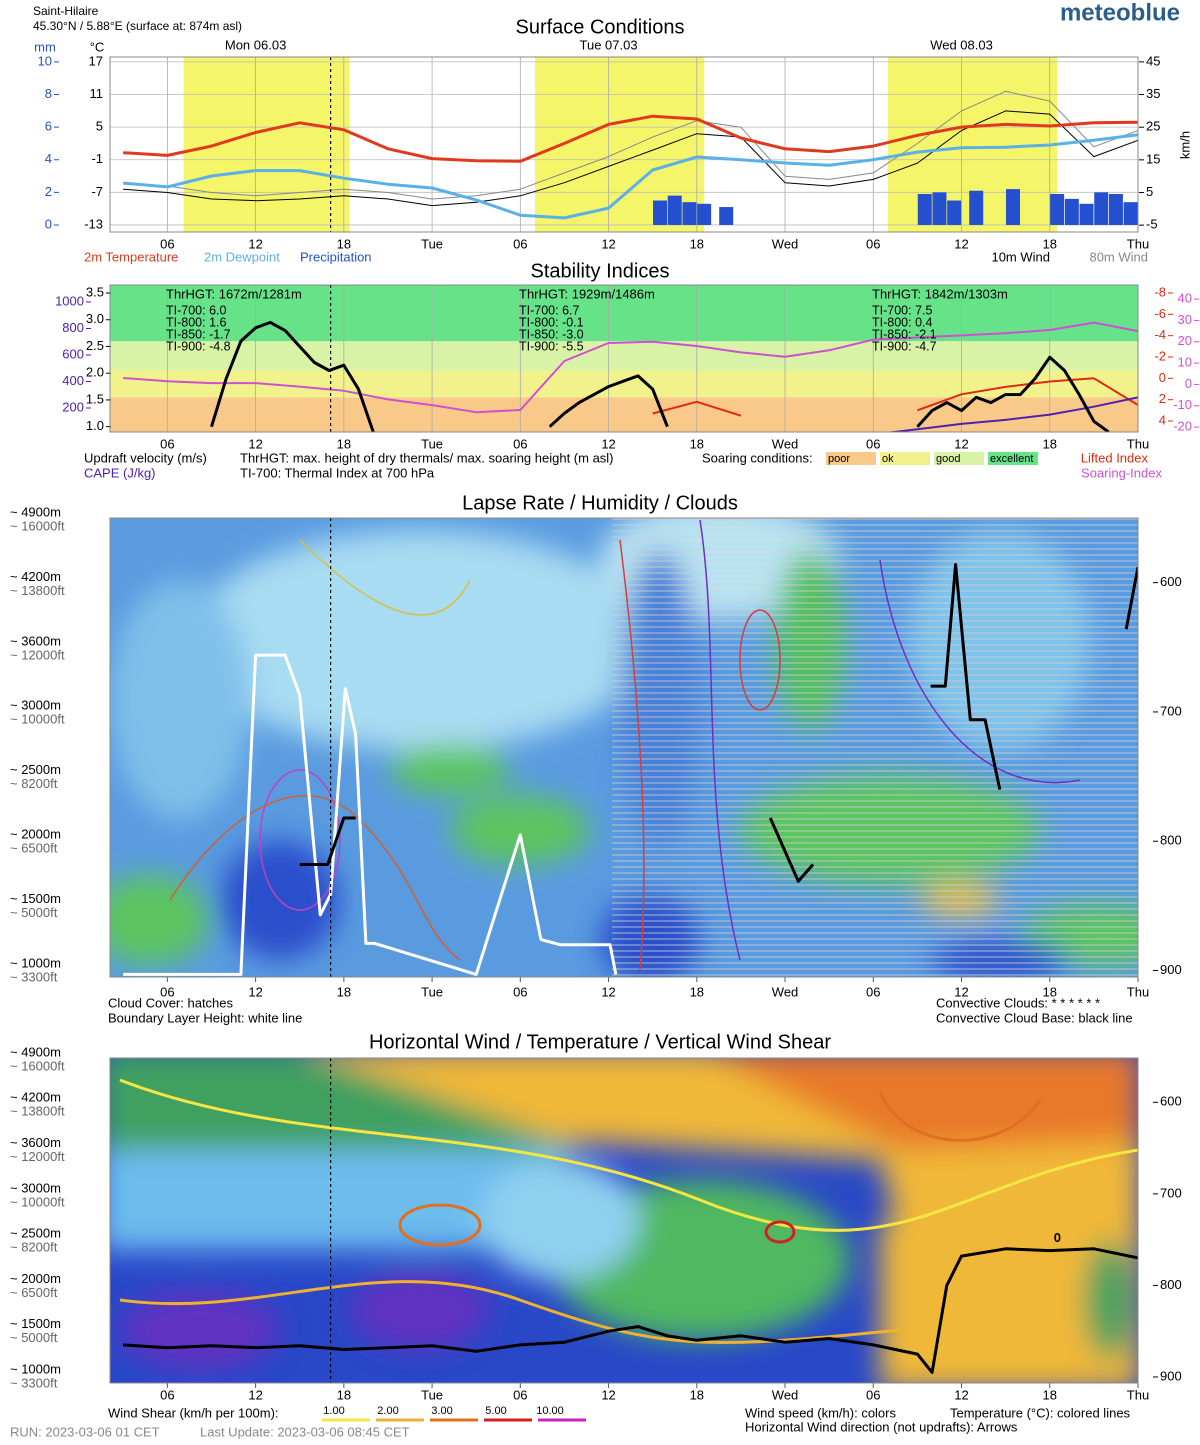 The height and width of the screenshot is (1445, 1200). What do you see at coordinates (73, 406) in the screenshot?
I see `y-tick-label: 200` at bounding box center [73, 406].